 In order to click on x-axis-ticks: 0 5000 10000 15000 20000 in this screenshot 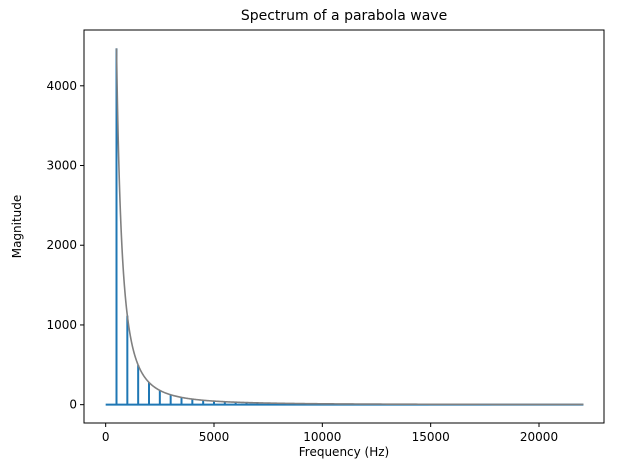, I will do `click(330, 433)`.